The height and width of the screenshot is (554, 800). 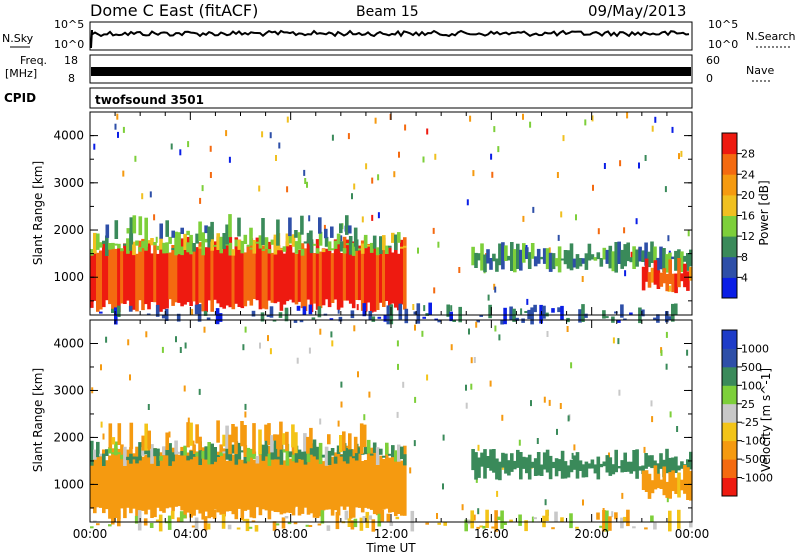 What do you see at coordinates (33, 60) in the screenshot?
I see `freq-label: Freq.` at bounding box center [33, 60].